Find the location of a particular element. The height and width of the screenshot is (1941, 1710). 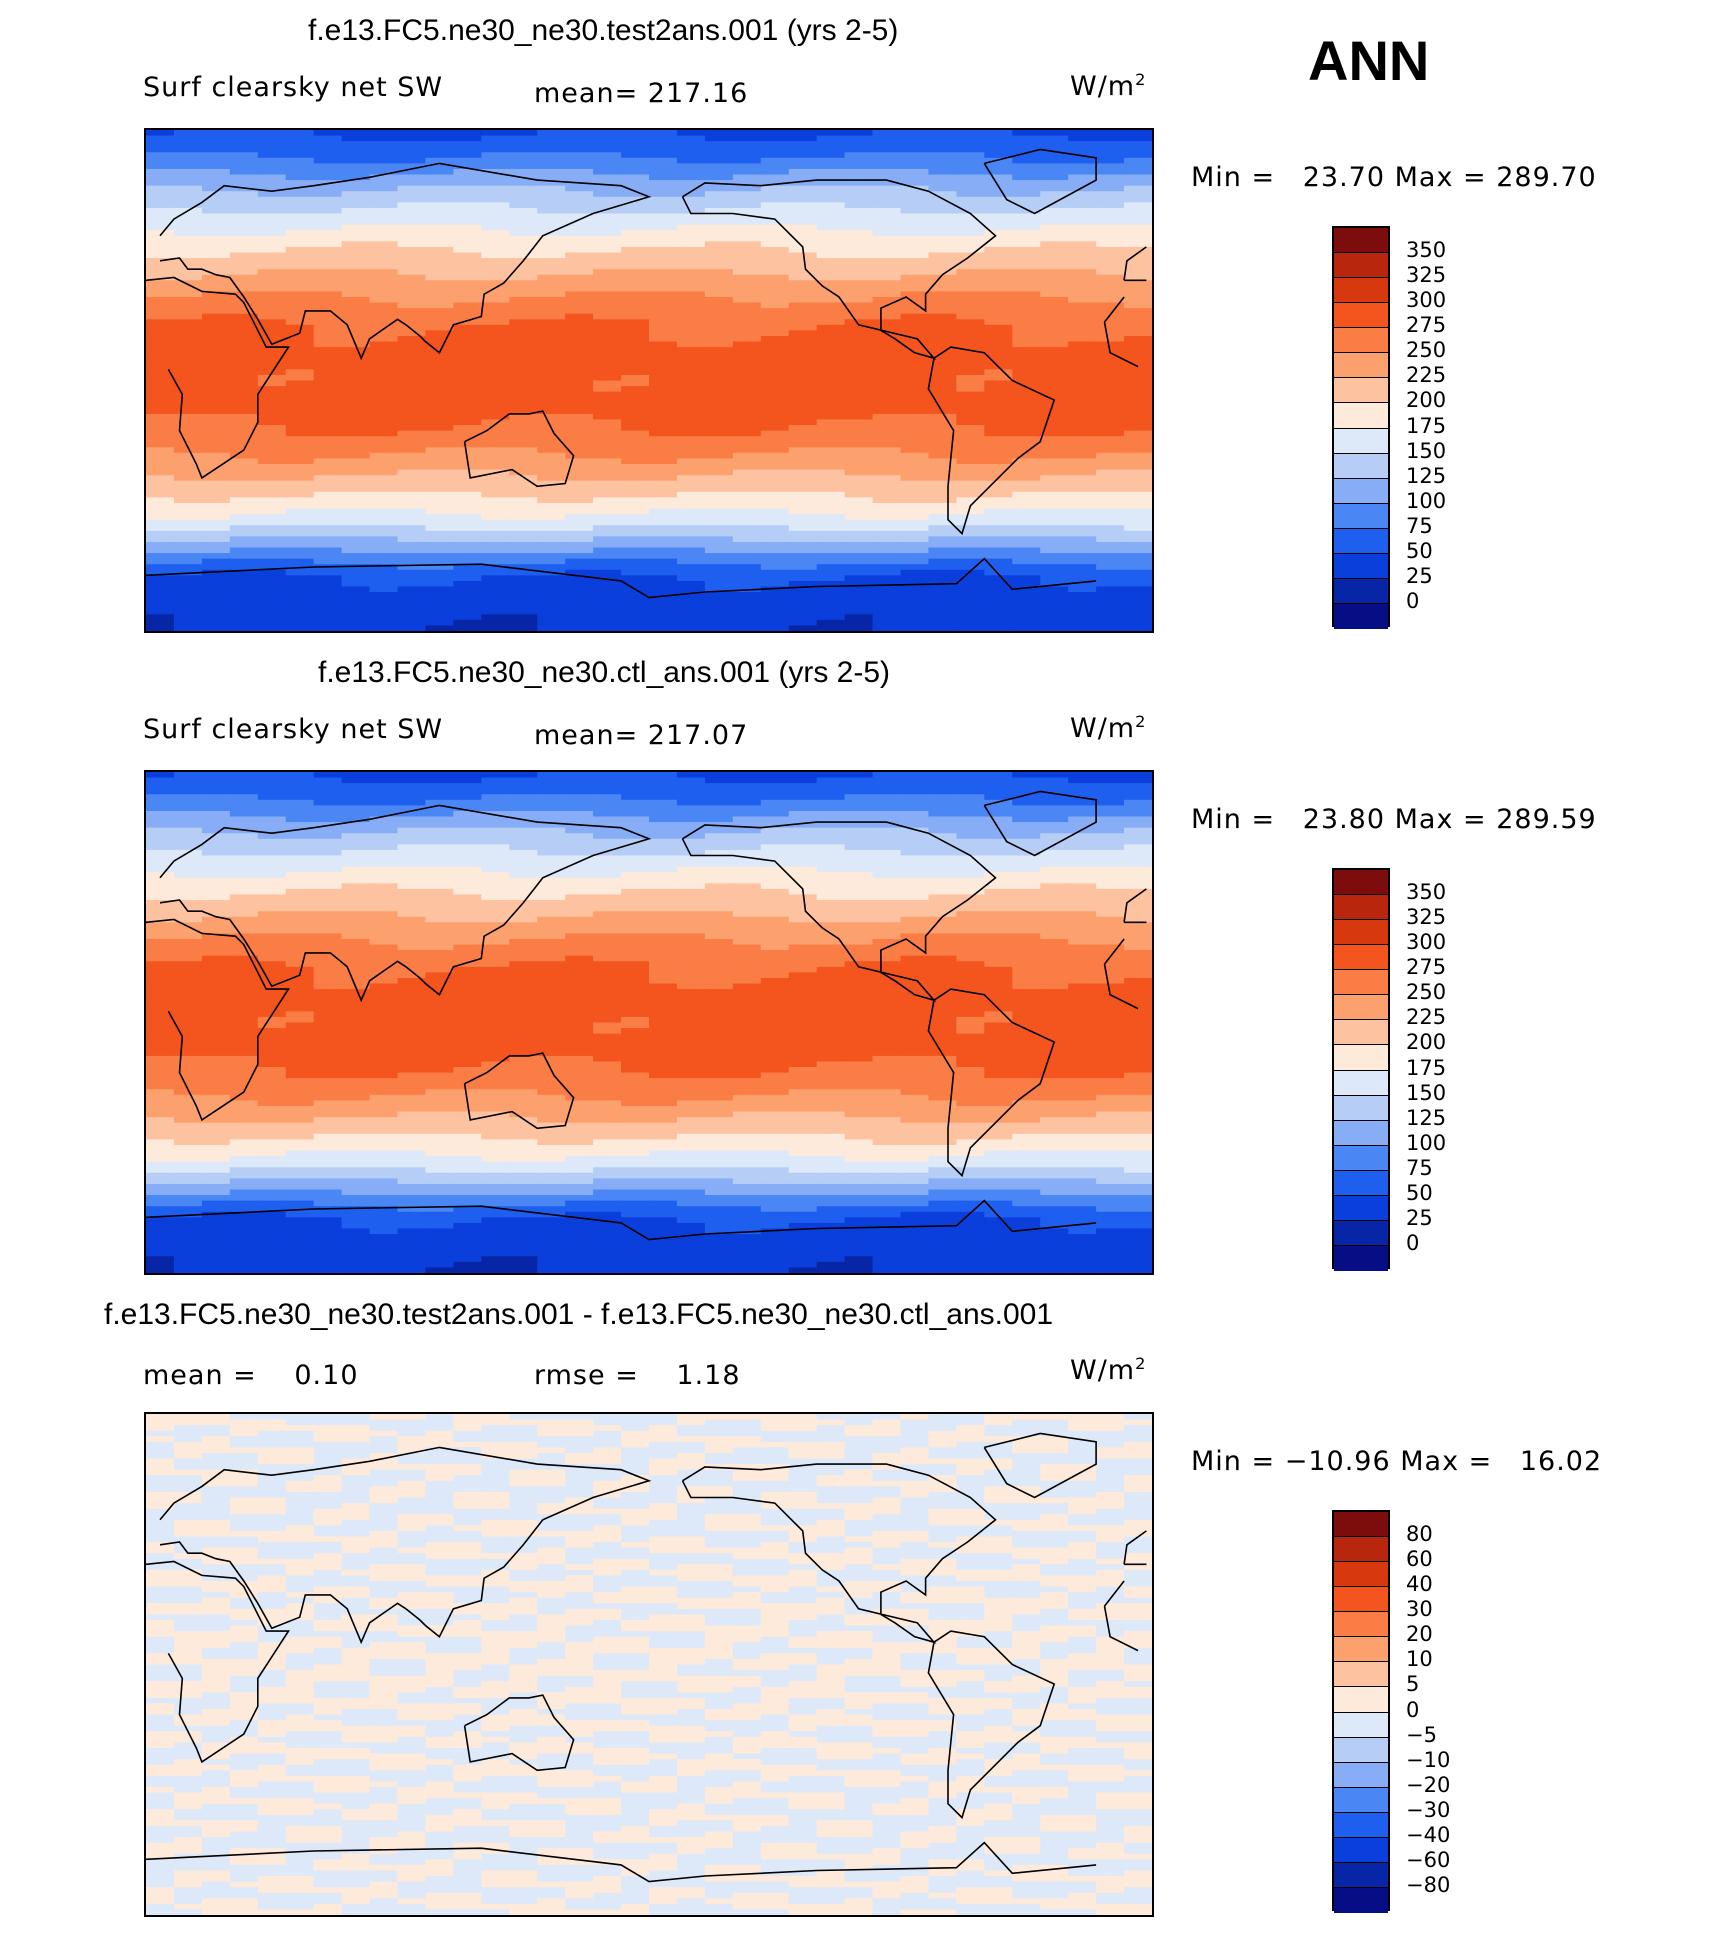

panel1-colorbar-label: 175 is located at coordinates (1426, 425).